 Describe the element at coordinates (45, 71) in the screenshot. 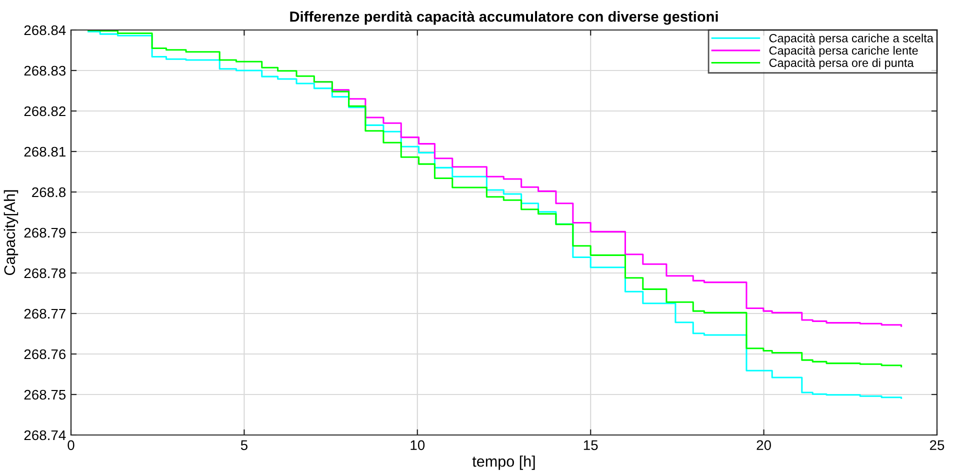

I see `y-tick-label: 268.83` at that location.